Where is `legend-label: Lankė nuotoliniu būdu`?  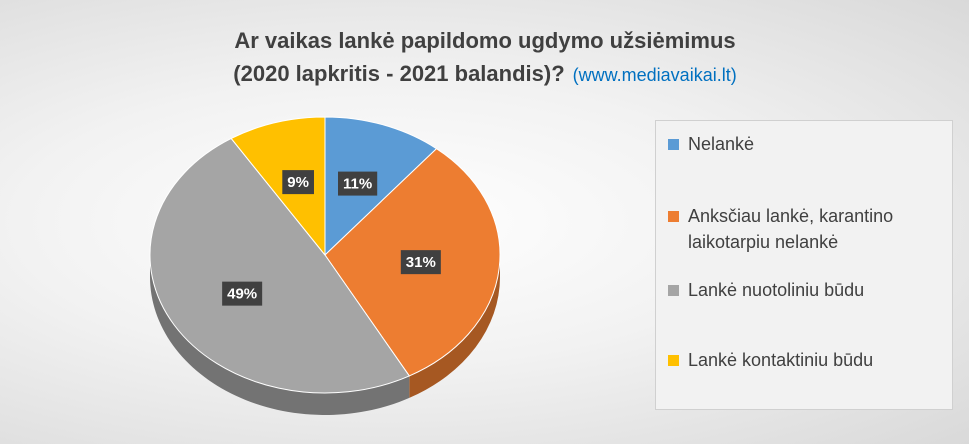
legend-label: Lankė nuotoliniu būdu is located at coordinates (776, 290).